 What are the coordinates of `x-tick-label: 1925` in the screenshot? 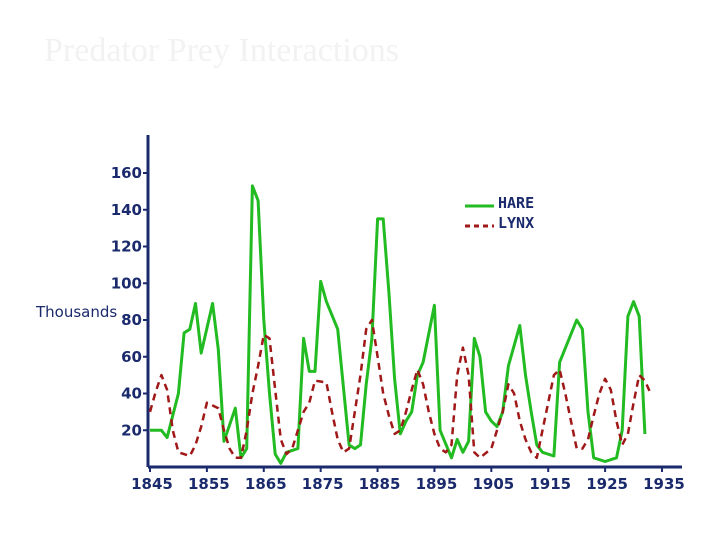 It's located at (607, 484).